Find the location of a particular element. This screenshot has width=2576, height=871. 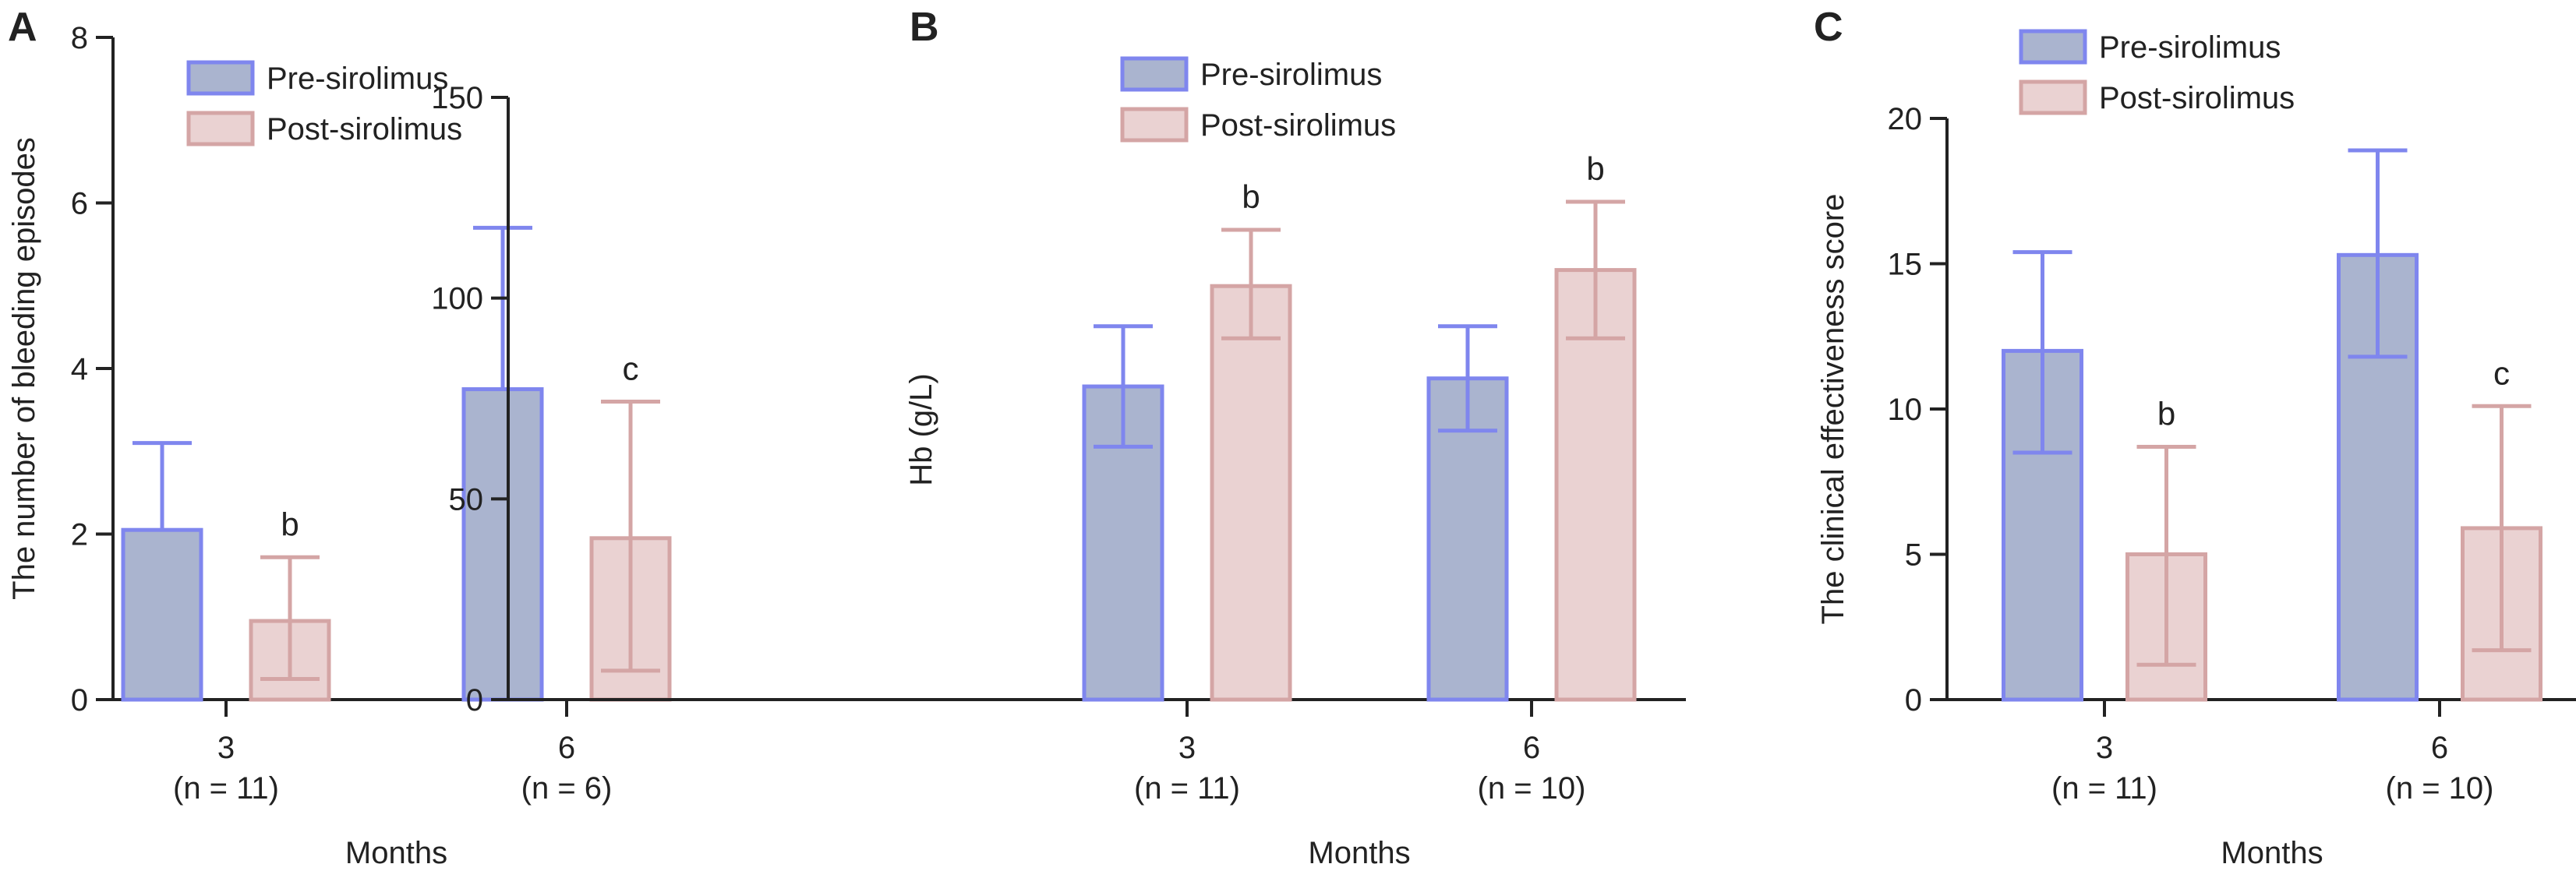

y-tick-label: 15 is located at coordinates (1905, 265).